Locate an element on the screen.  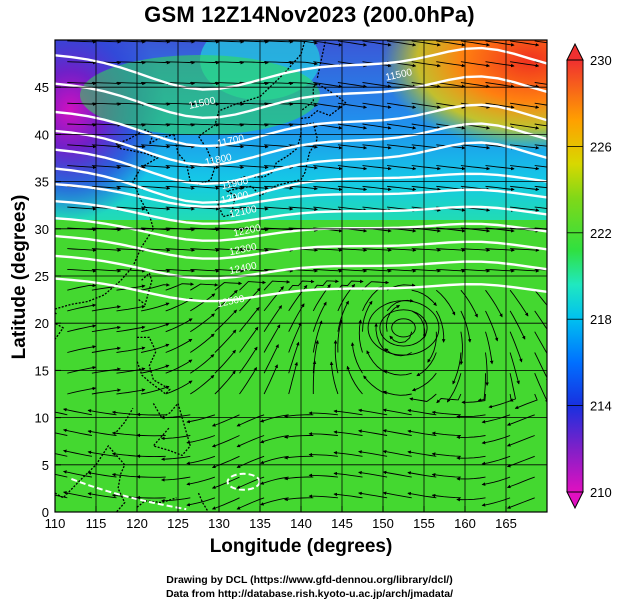
x-tick-label: 145 is located at coordinates (342, 523).